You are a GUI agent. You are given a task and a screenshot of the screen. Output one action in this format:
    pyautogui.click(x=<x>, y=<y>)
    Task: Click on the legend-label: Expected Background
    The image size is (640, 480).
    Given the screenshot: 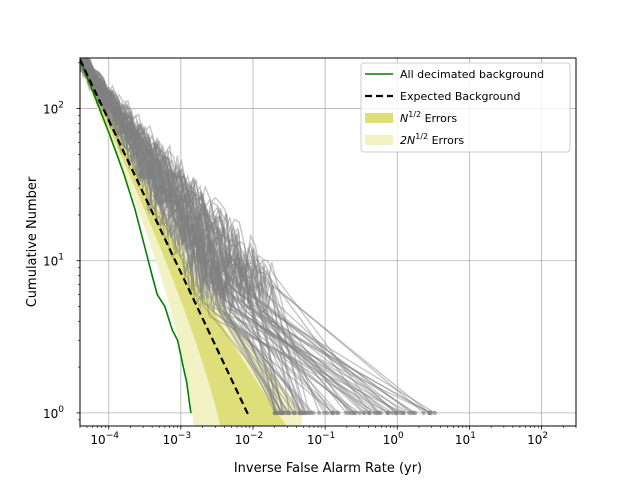 What is the action you would take?
    pyautogui.click(x=460, y=96)
    